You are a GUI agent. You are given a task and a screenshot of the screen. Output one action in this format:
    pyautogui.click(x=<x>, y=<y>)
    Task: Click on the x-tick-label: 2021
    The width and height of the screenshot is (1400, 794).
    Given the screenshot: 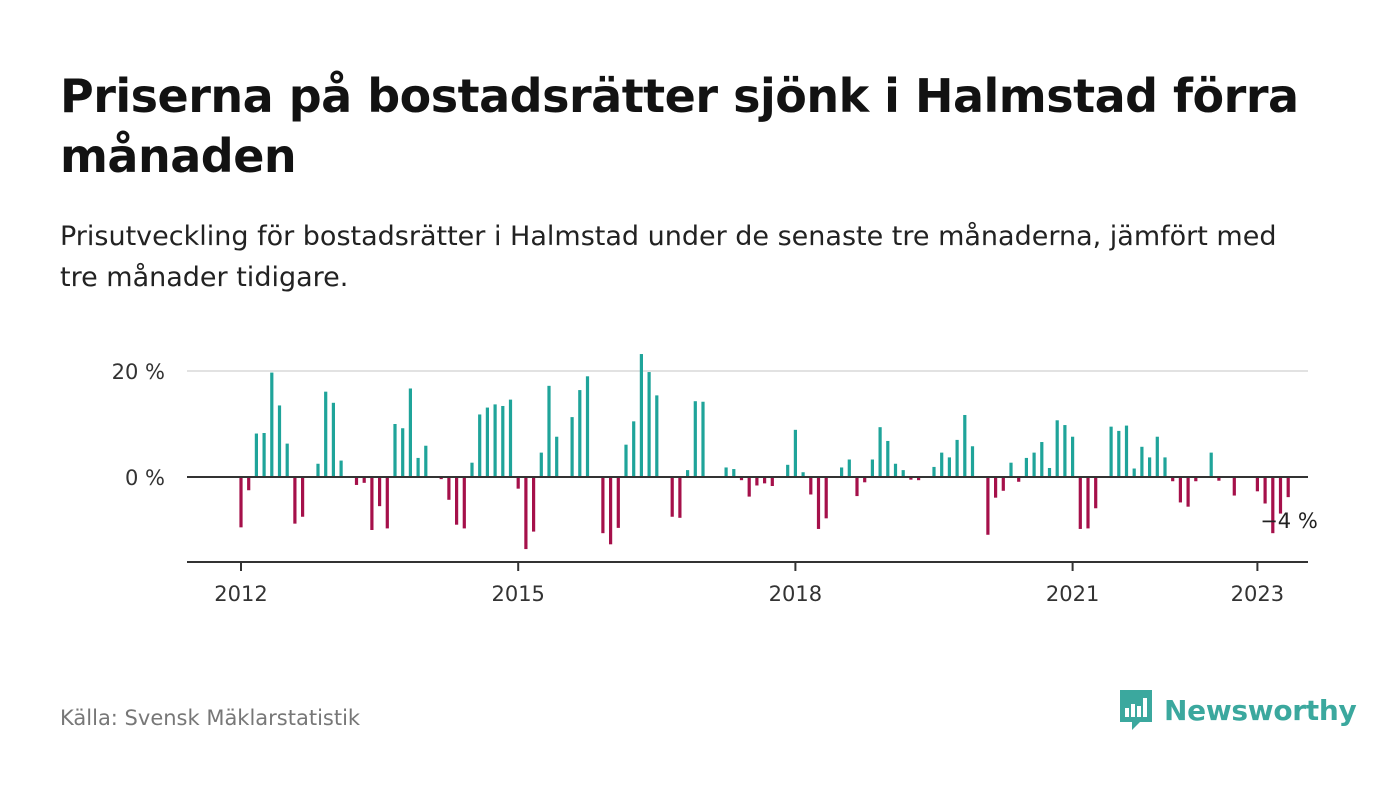 What is the action you would take?
    pyautogui.click(x=1072, y=594)
    